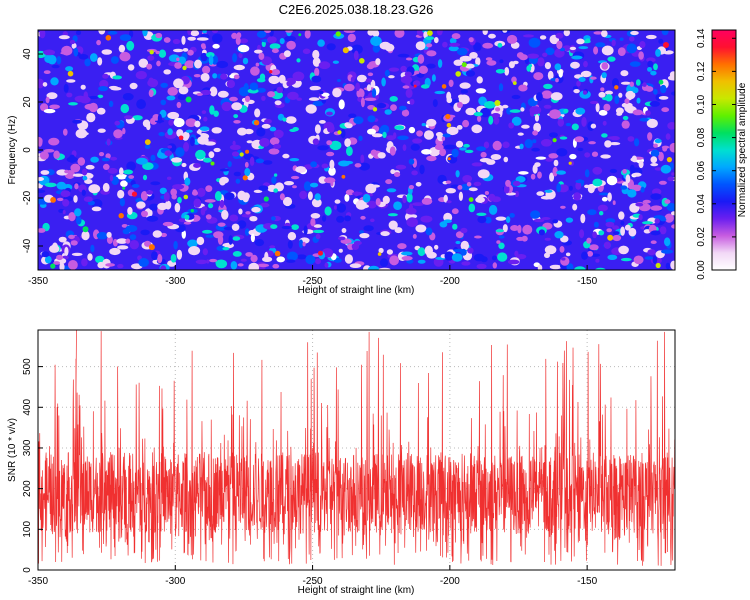 The height and width of the screenshot is (600, 750). Describe the element at coordinates (313, 276) in the screenshot. I see `heatmap-x-ticks: -350 -300 -250 -200 -150` at that location.